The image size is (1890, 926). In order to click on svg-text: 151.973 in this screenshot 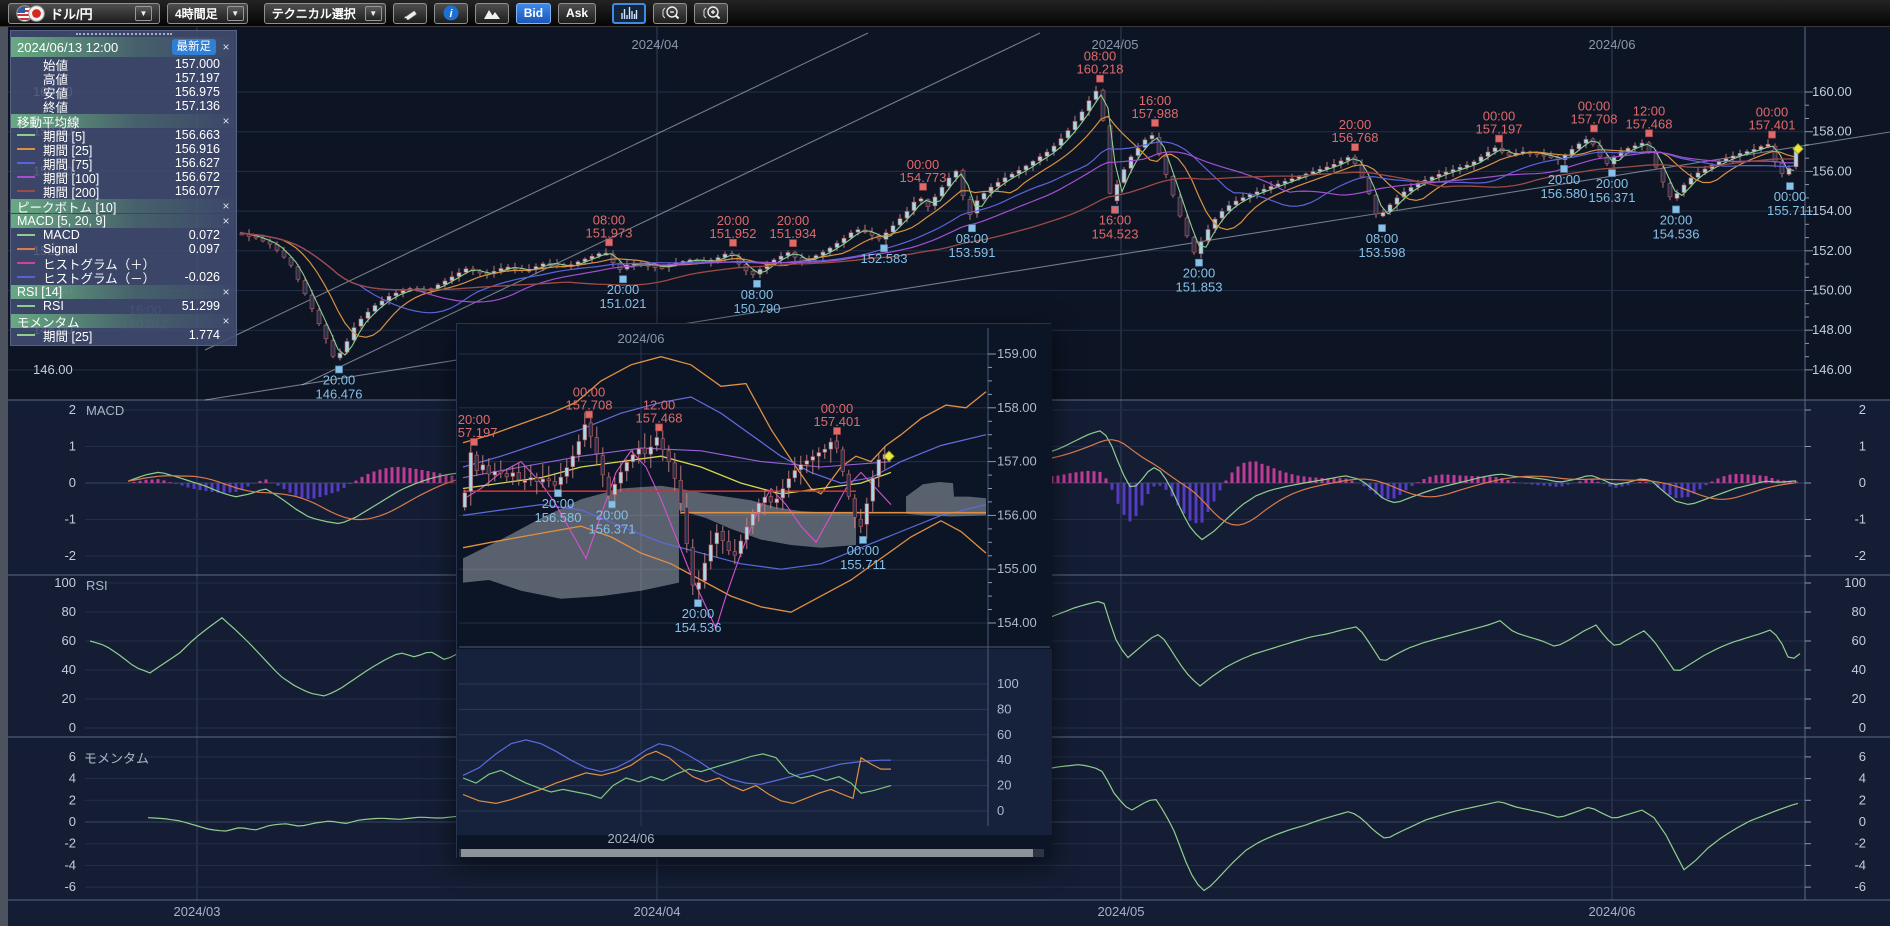, I will do `click(609, 232)`.